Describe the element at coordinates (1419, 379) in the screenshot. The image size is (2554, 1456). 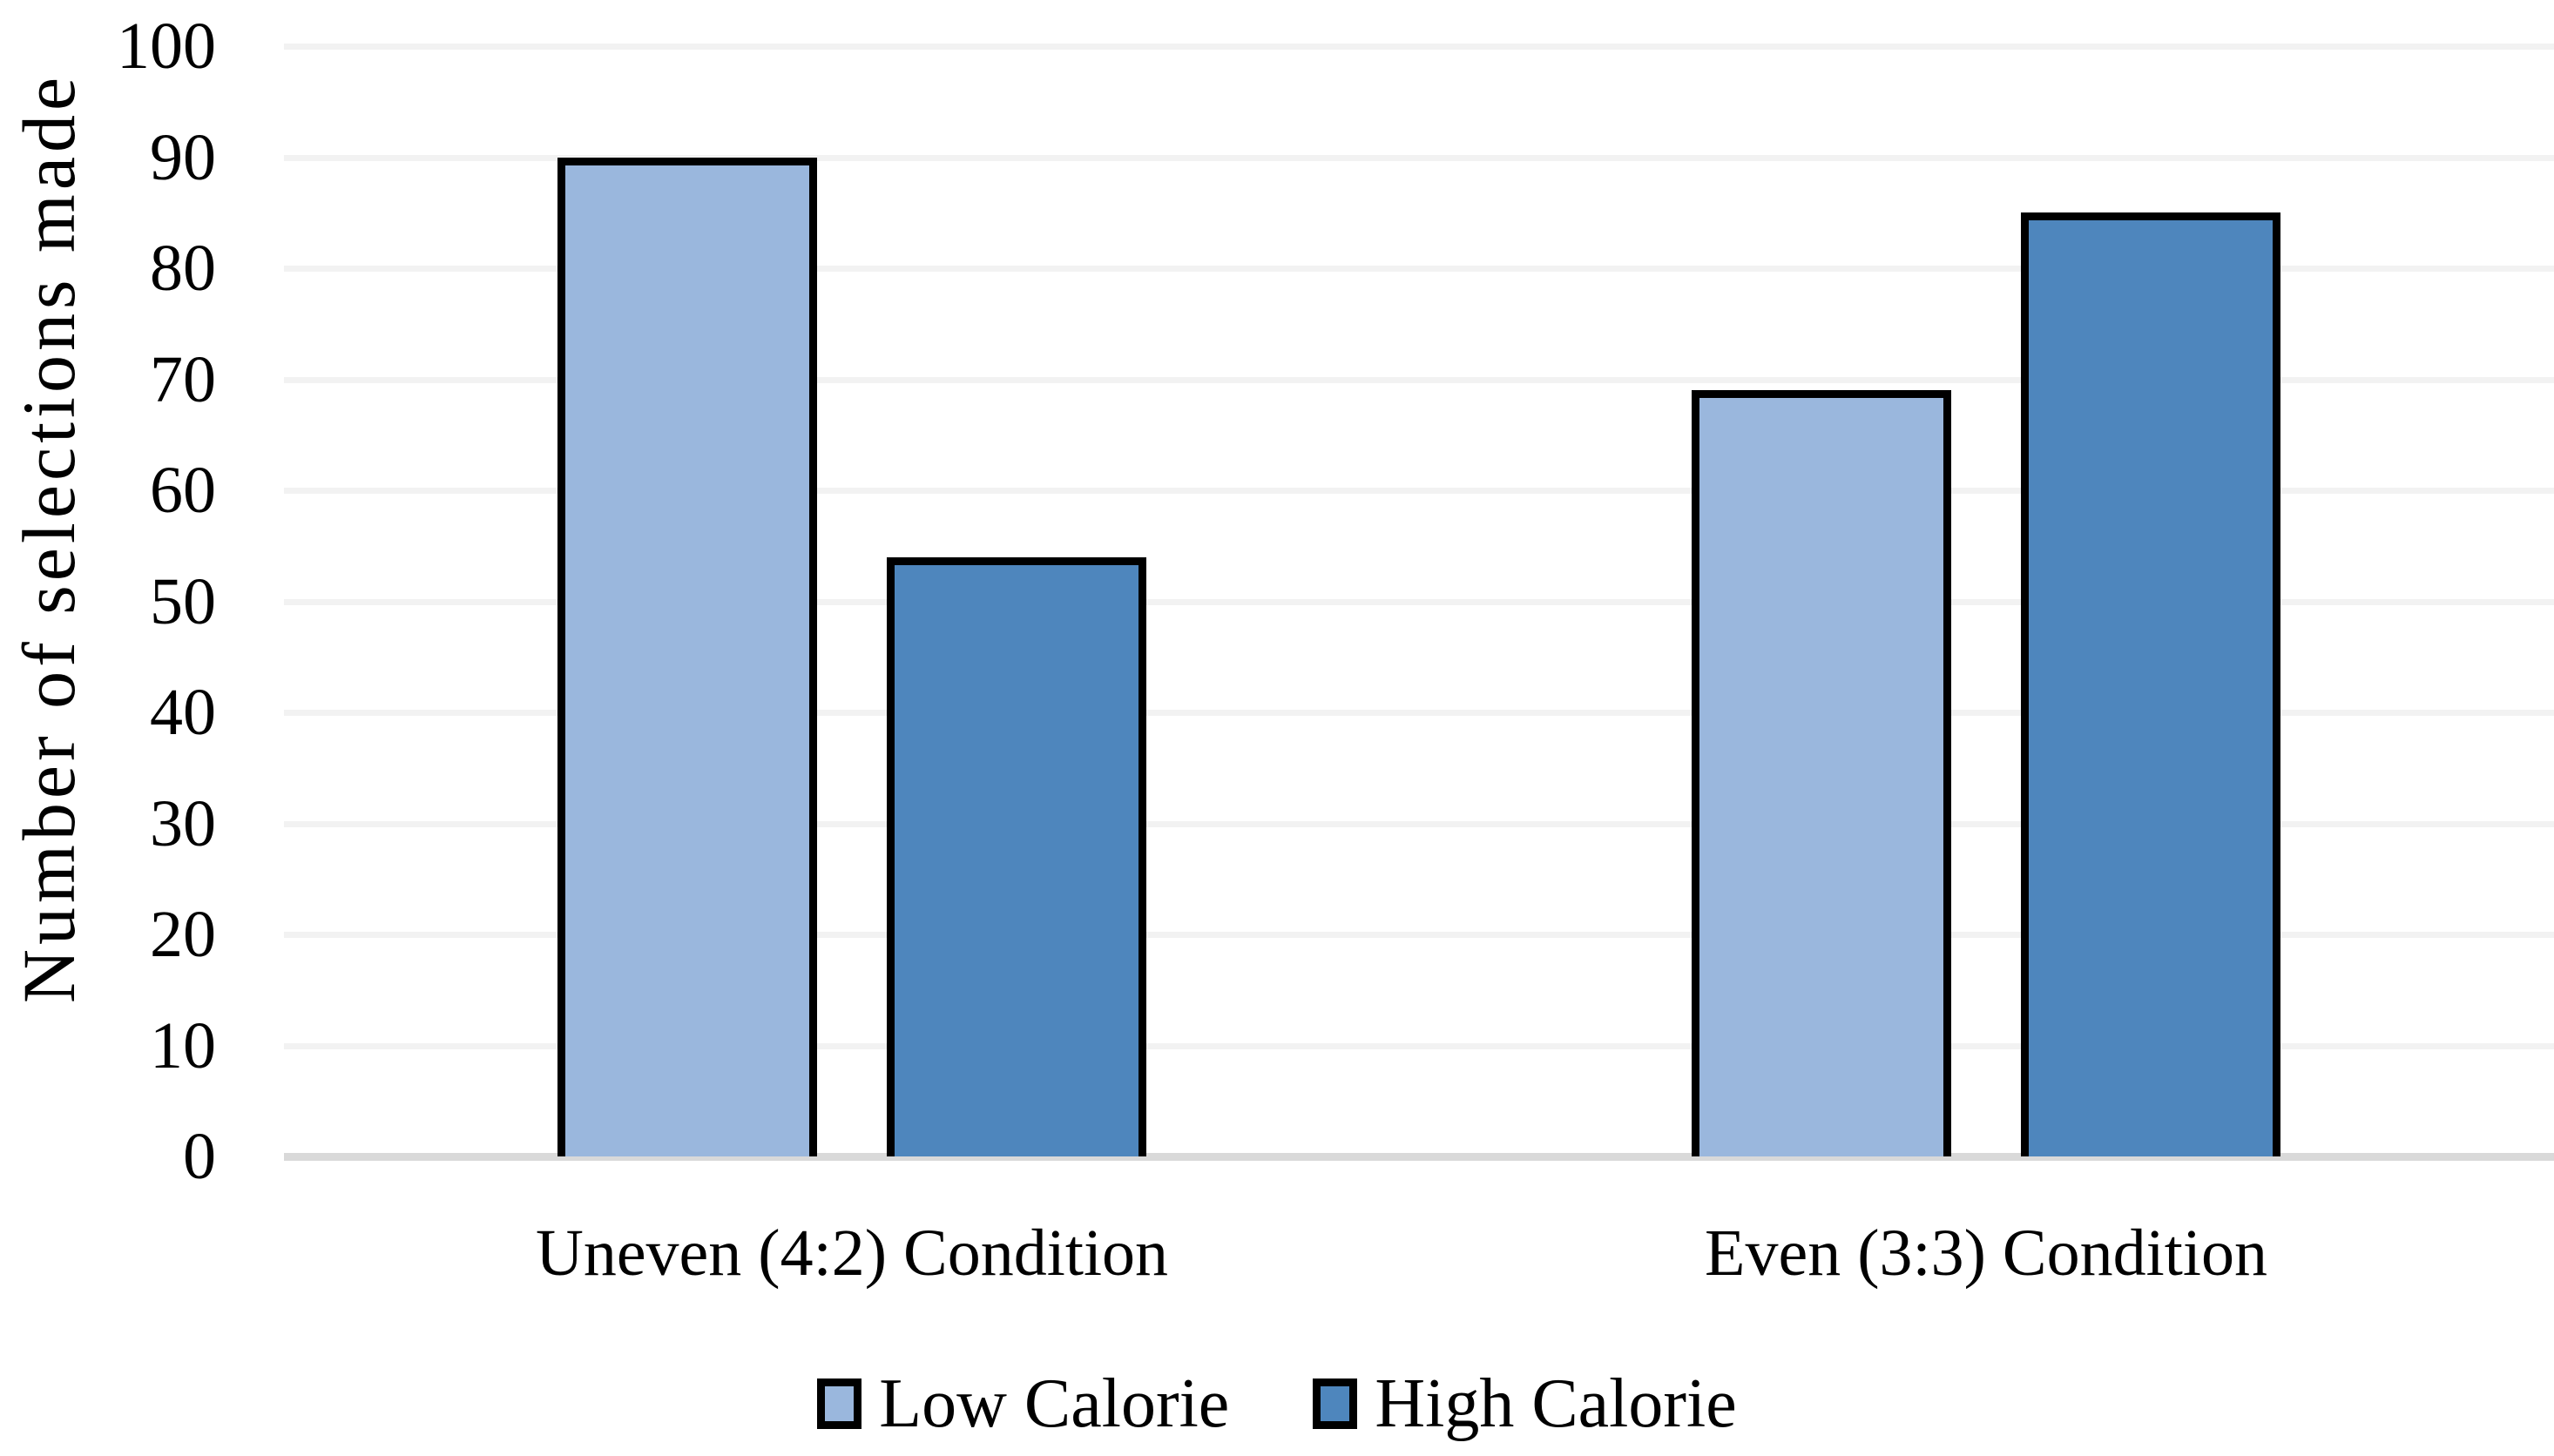
I see `gridline-y70` at that location.